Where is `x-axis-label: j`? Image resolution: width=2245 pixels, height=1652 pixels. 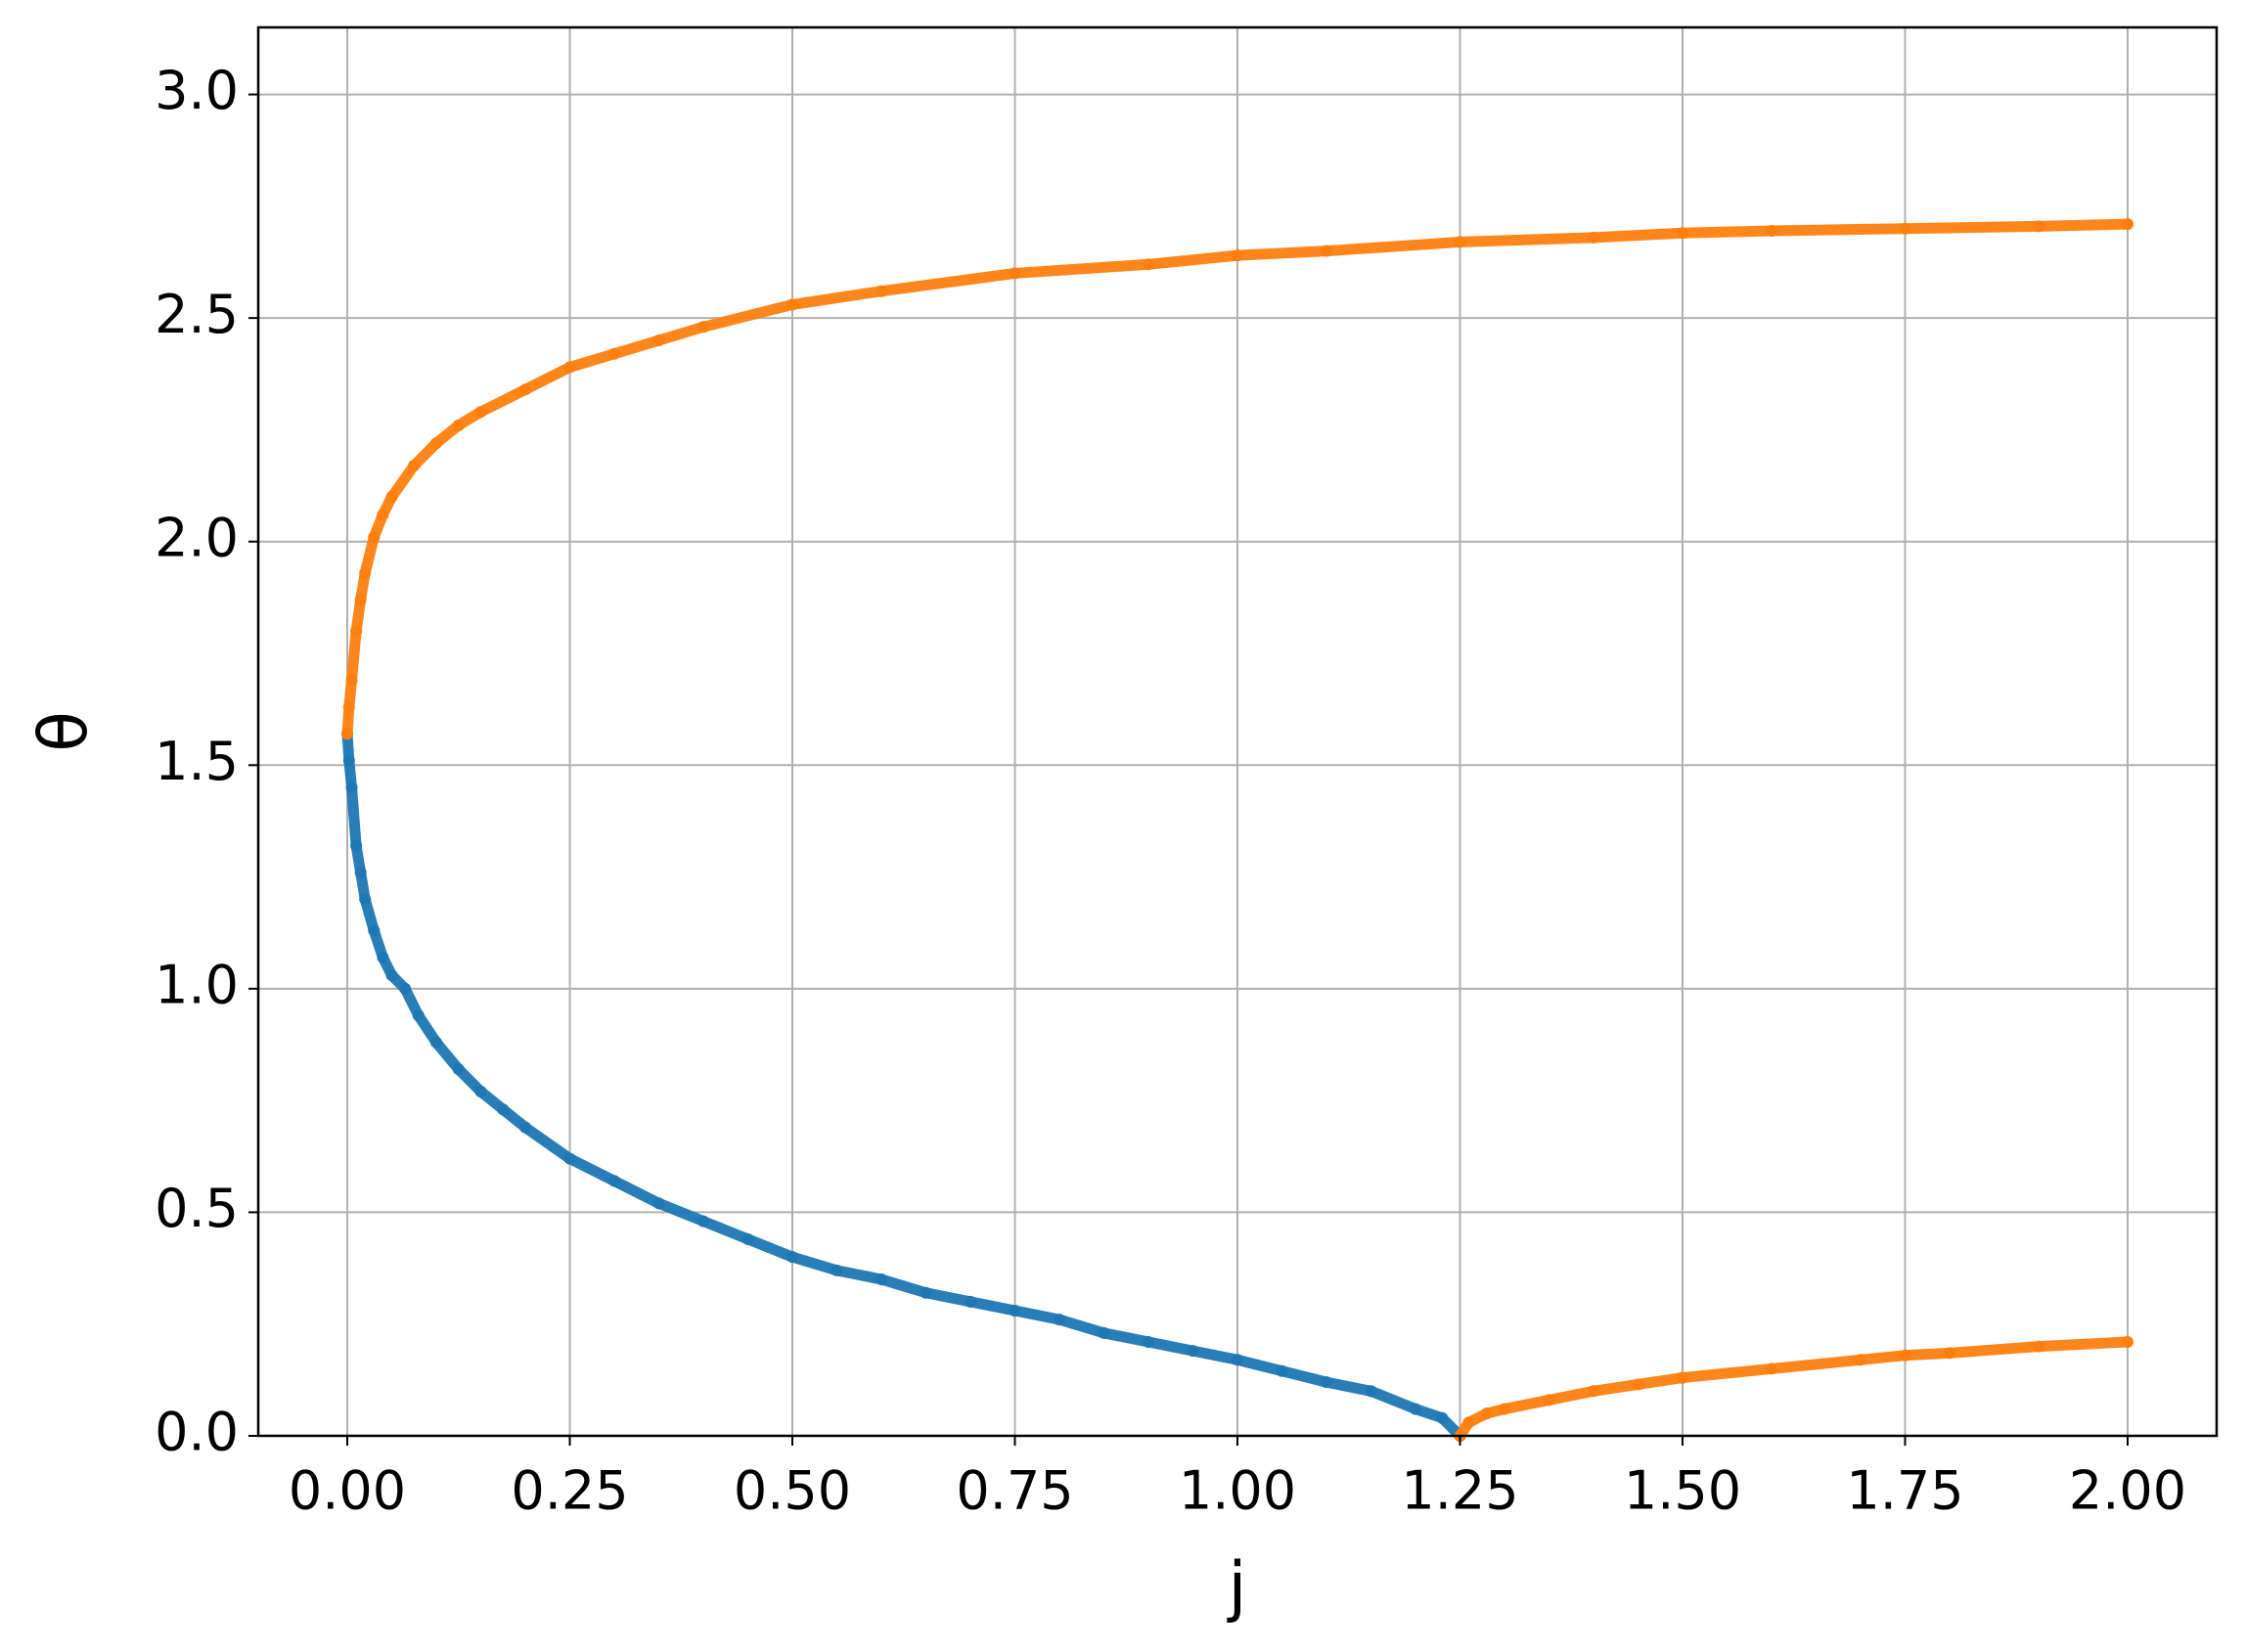
x-axis-label: j is located at coordinates (1237, 1587).